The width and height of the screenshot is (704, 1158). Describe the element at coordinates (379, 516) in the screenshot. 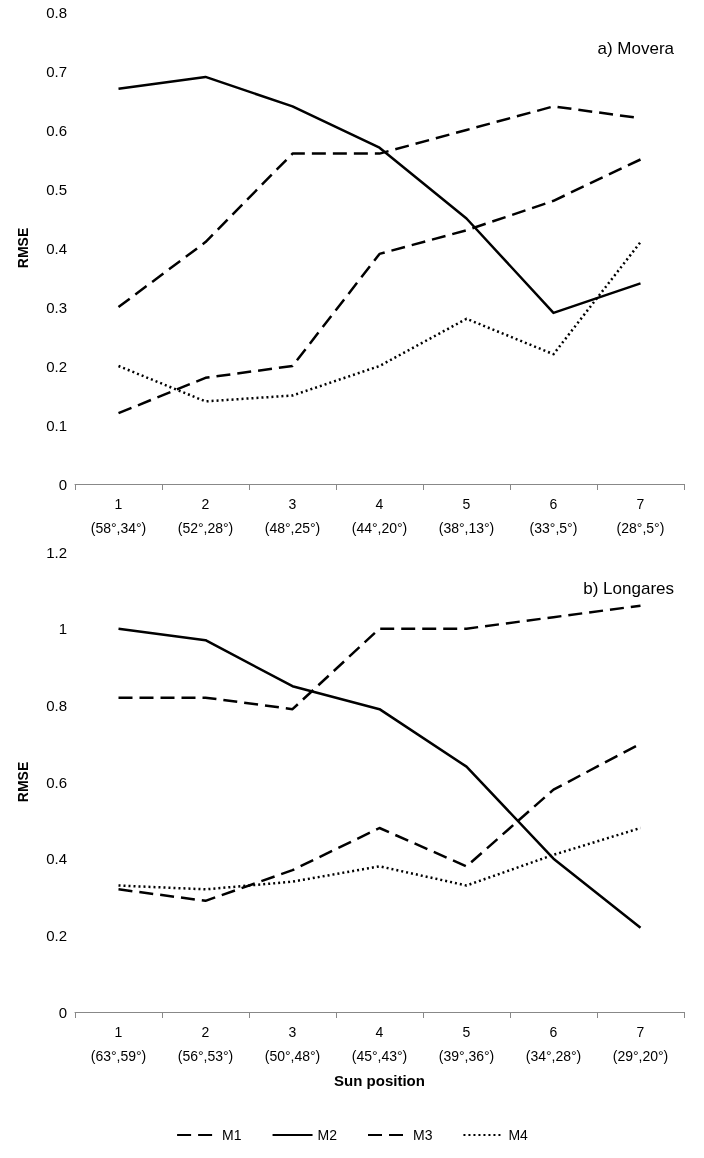

I see `x-tick-label: 4 (44°,20°)` at that location.